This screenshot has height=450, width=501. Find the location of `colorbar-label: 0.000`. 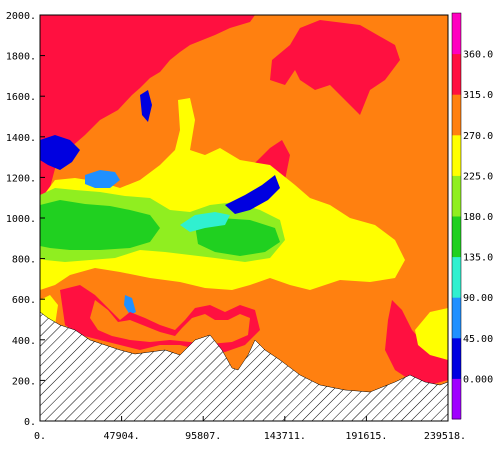

colorbar-label: 0.000 is located at coordinates (478, 379).